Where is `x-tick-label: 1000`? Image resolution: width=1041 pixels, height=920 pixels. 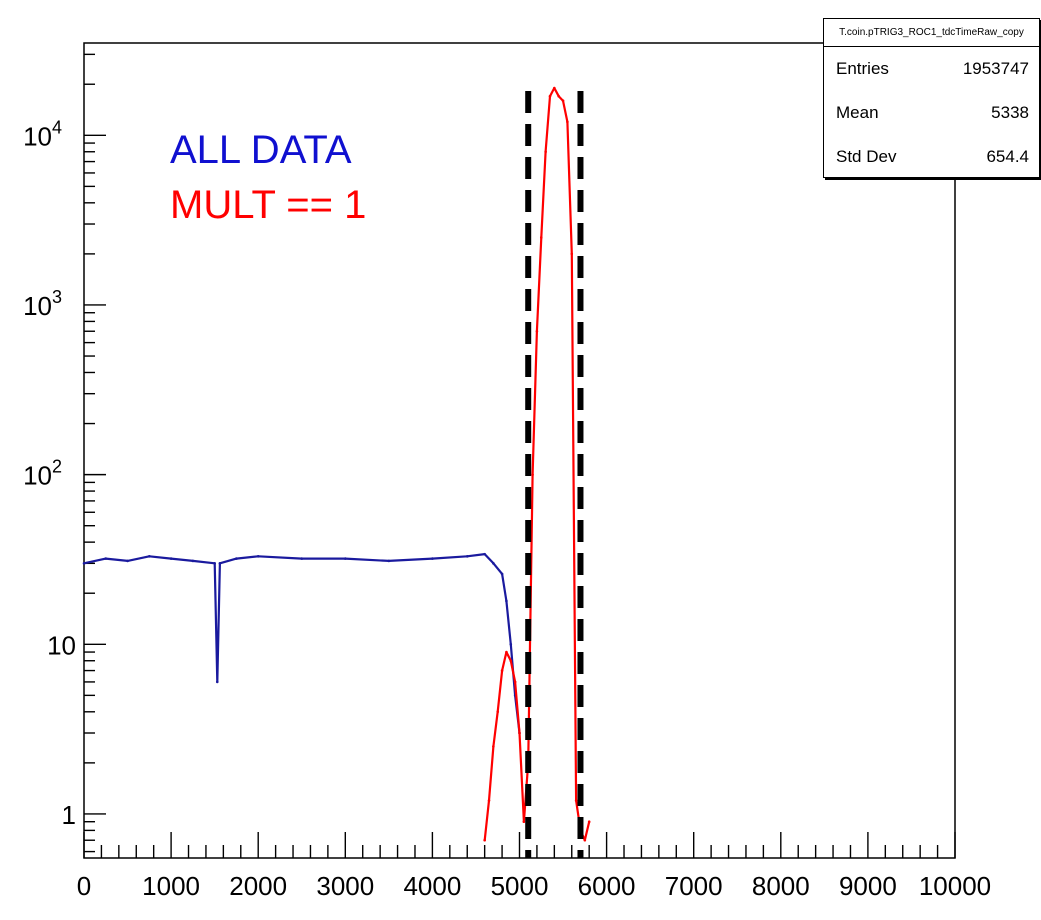 x-tick-label: 1000 is located at coordinates (171, 886).